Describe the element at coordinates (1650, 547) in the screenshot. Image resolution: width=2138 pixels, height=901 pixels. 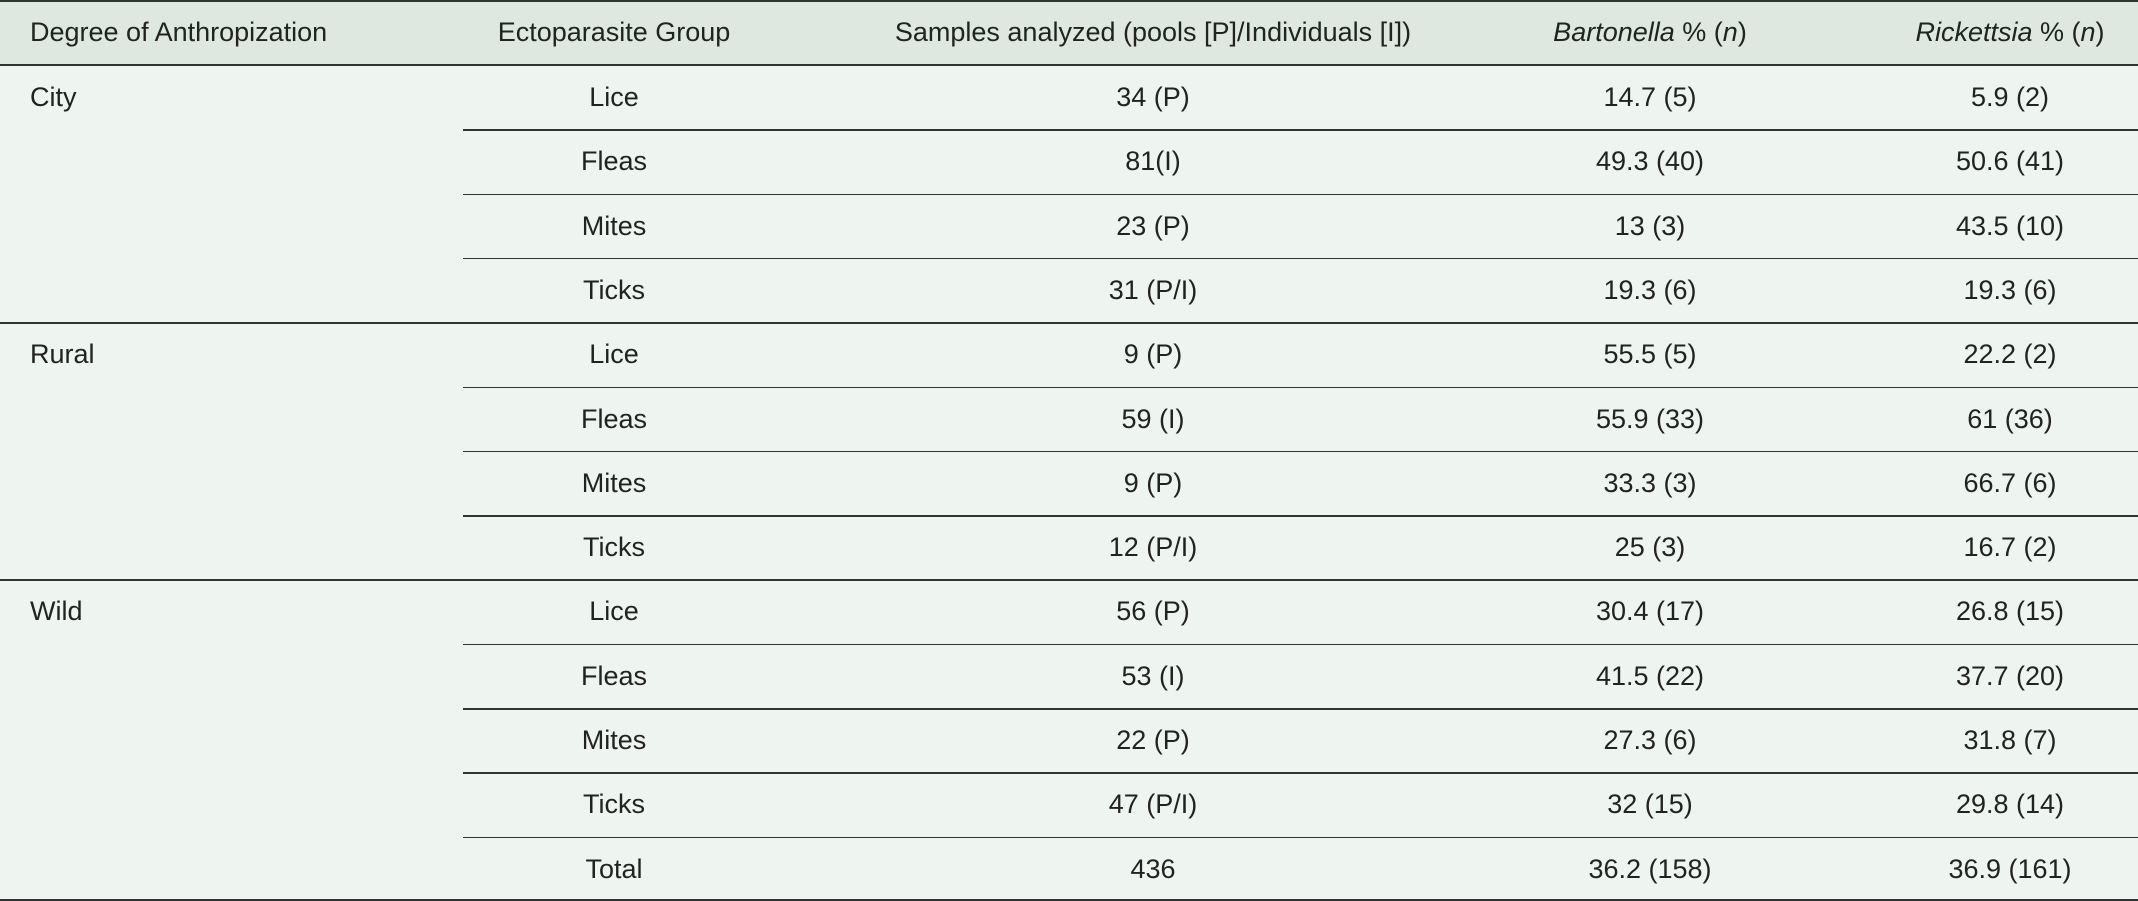
I see `table-cell: 25 (3)` at that location.